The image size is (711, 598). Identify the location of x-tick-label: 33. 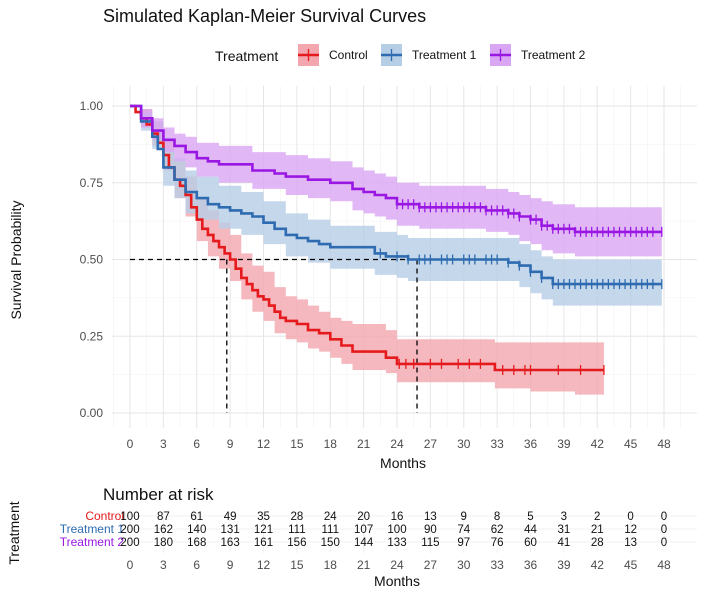
(497, 444).